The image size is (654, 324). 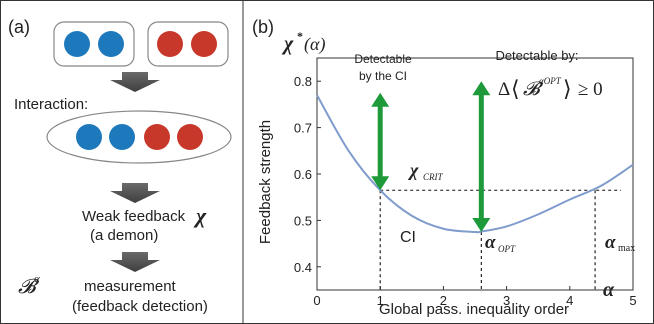 What do you see at coordinates (380, 300) in the screenshot?
I see `x-tick-label: 1` at bounding box center [380, 300].